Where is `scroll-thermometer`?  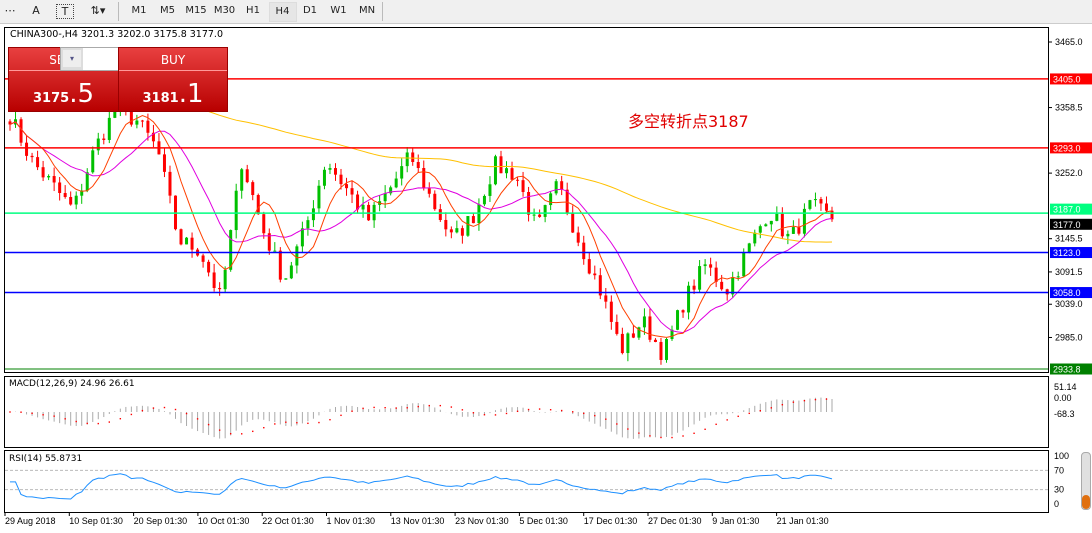
scroll-thermometer is located at coordinates (1086, 481).